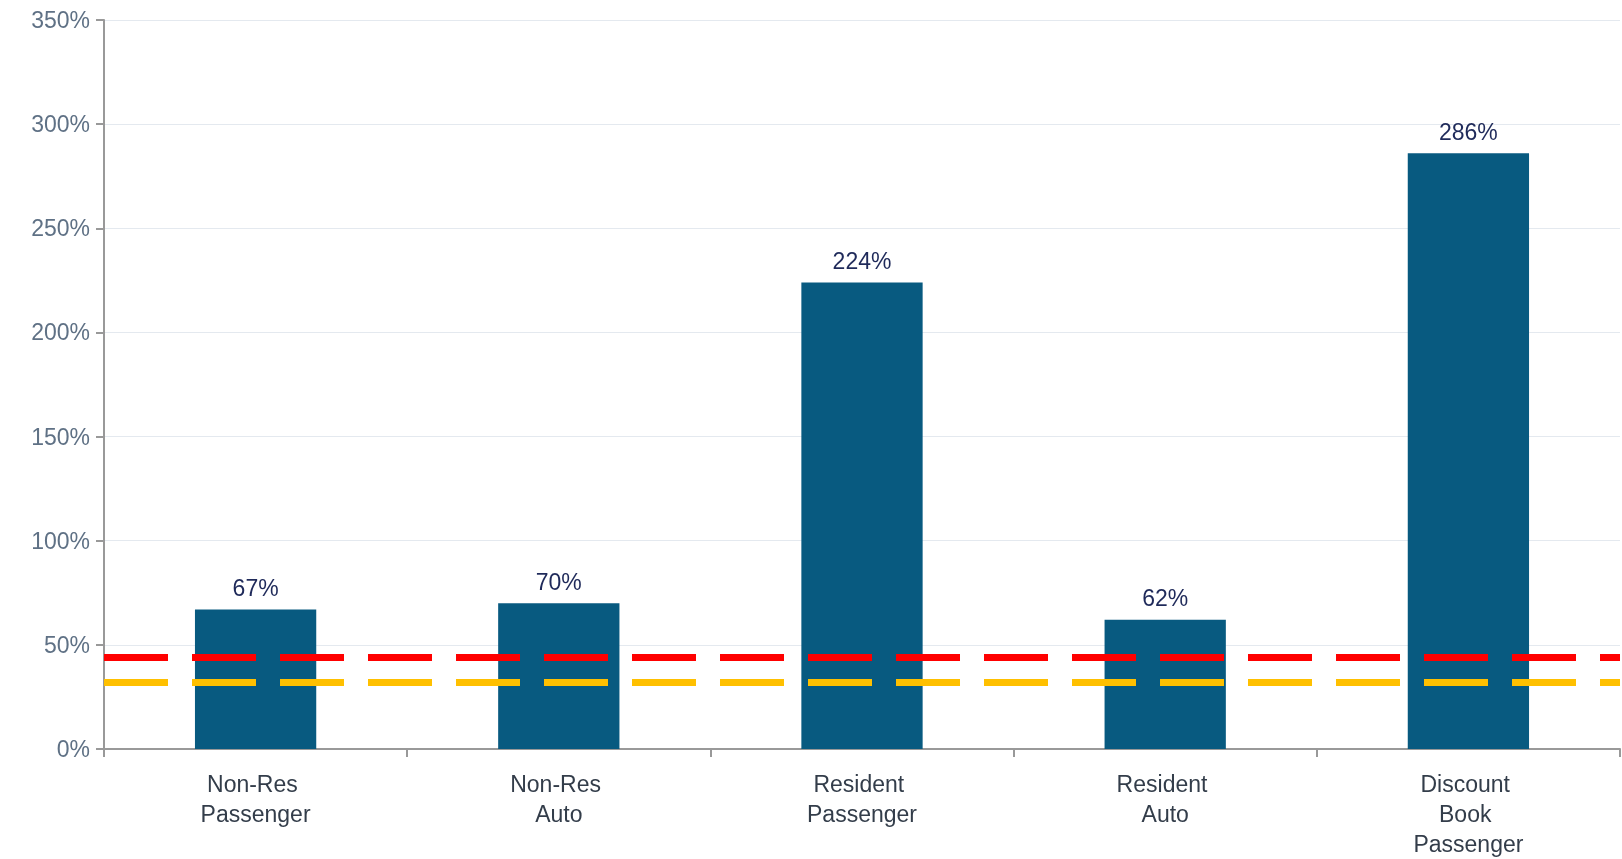 The image size is (1622, 859). What do you see at coordinates (60, 228) in the screenshot?
I see `y-tick-label: 250%` at bounding box center [60, 228].